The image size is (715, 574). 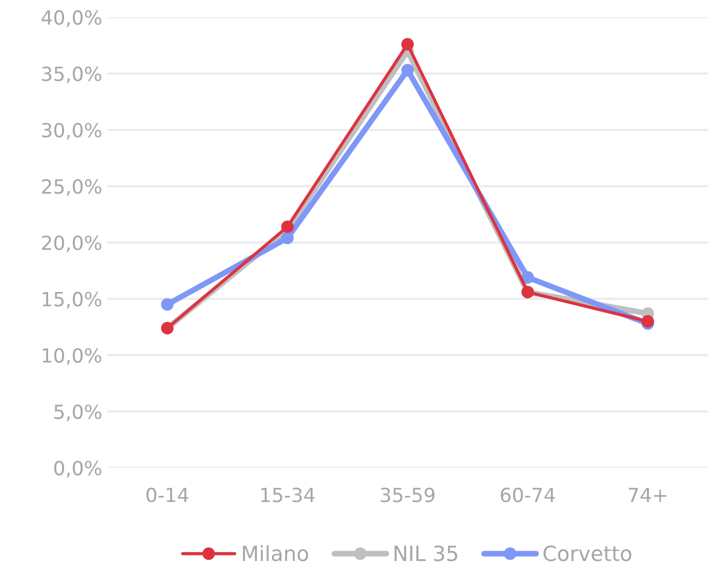 I want to click on legend-label: Milano, so click(x=275, y=553).